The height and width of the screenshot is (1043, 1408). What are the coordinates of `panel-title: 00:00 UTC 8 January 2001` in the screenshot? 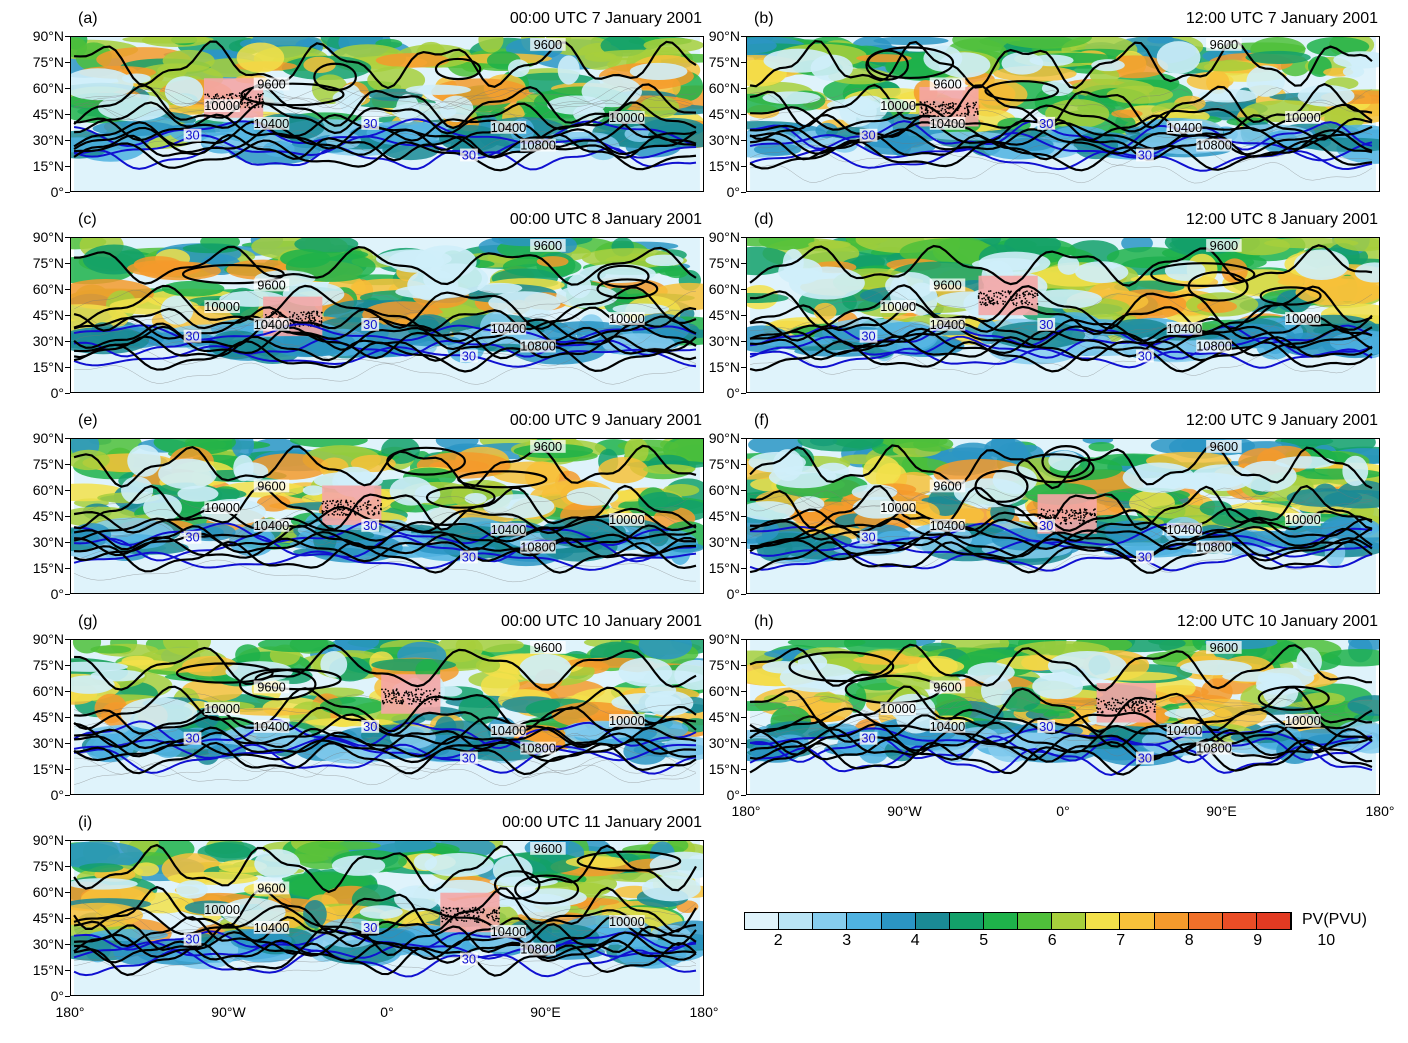 It's located at (605, 219).